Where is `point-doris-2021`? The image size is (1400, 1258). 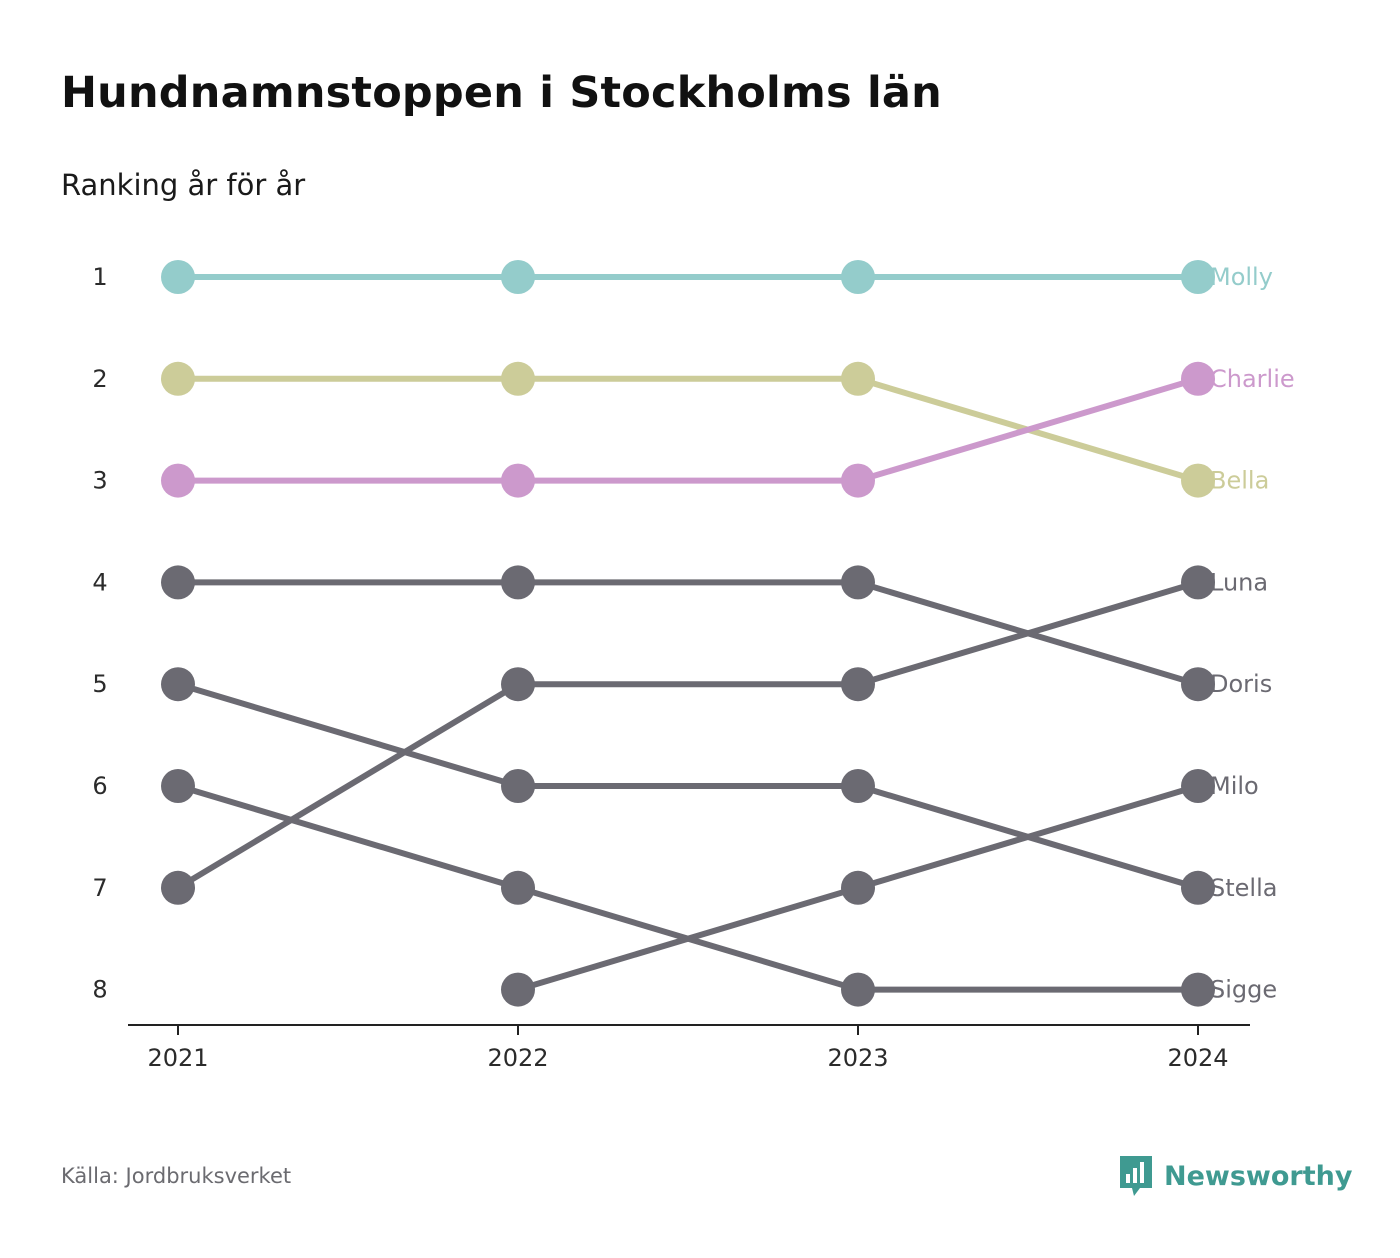
point-doris-2021 is located at coordinates (178, 582).